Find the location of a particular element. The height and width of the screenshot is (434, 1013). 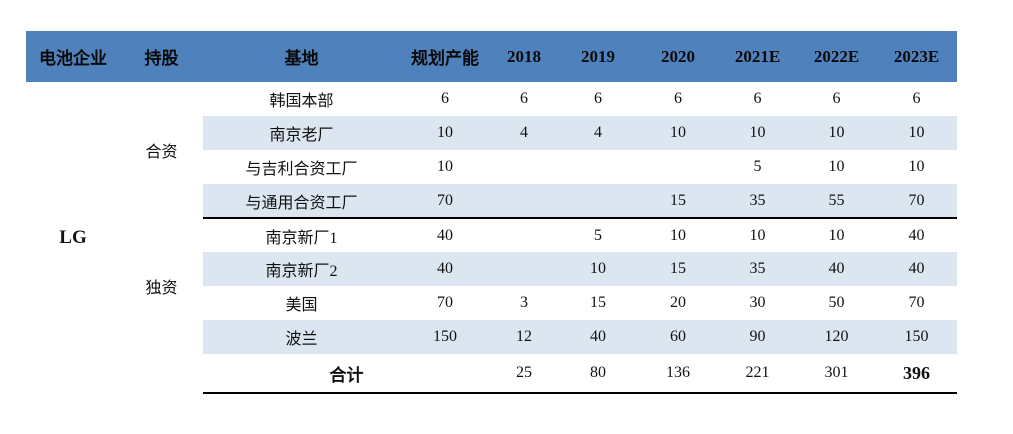

base-cell: 波兰 is located at coordinates (301, 337).